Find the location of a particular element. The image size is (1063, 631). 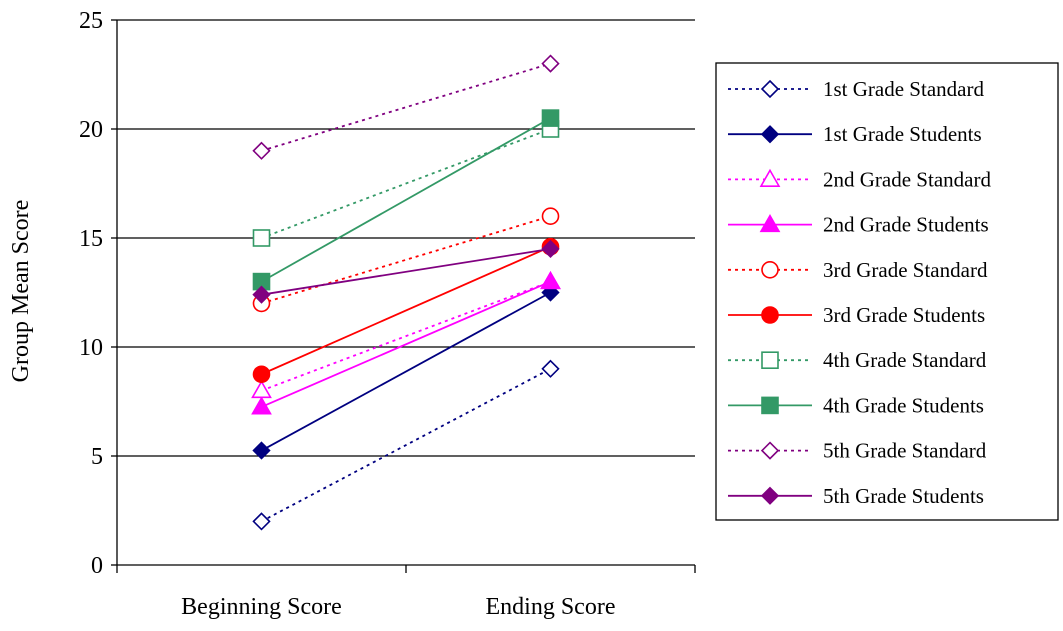

legend-item: 5th Grade Students is located at coordinates (856, 496).